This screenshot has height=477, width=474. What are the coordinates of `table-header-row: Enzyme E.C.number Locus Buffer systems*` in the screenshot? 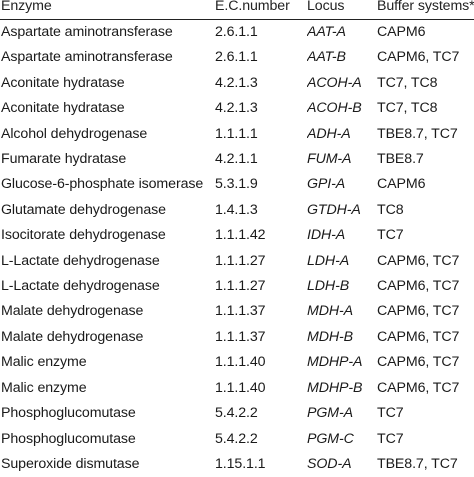 It's located at (237, 10).